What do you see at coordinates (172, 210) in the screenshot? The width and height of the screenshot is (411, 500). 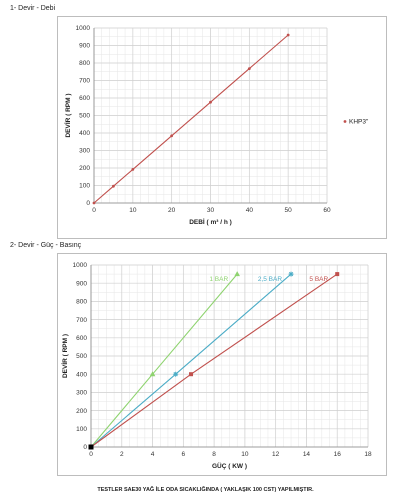 I see `x-tick-label: 20` at bounding box center [172, 210].